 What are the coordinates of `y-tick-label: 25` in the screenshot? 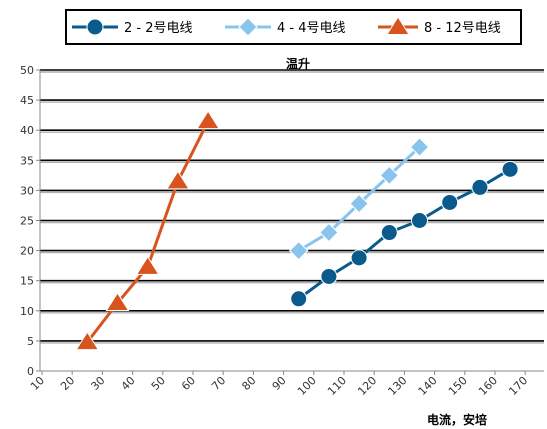 It's located at (27, 221).